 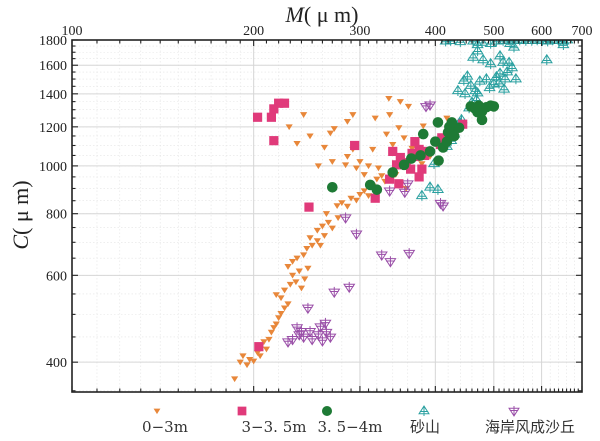 I want to click on legend: 0−3m 3−3. 5m 3. 5−4m 砂山 海岸风成沙丘, so click(x=358, y=420).